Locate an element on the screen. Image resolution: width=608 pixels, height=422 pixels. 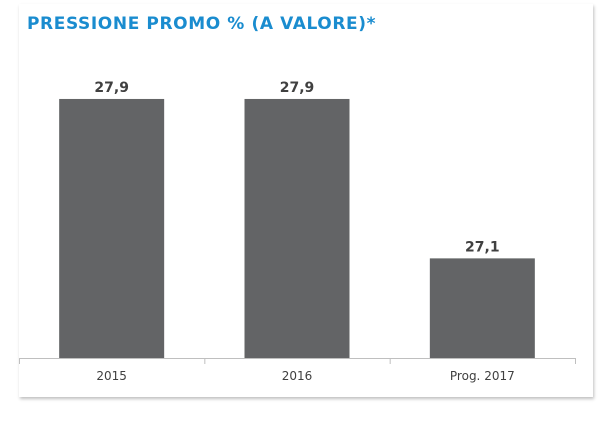
x-tick-label-1: 2015 is located at coordinates (111, 376).